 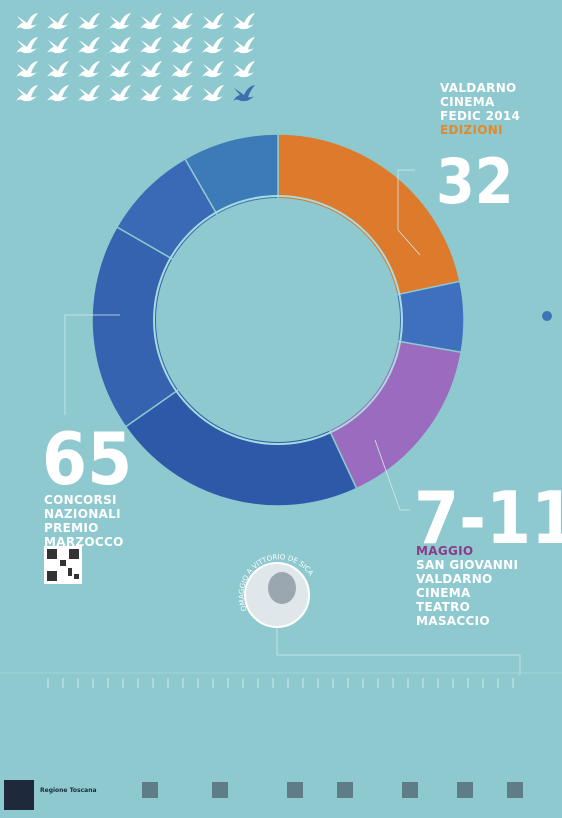 What do you see at coordinates (547, 316) in the screenshot?
I see `page-dot` at bounding box center [547, 316].